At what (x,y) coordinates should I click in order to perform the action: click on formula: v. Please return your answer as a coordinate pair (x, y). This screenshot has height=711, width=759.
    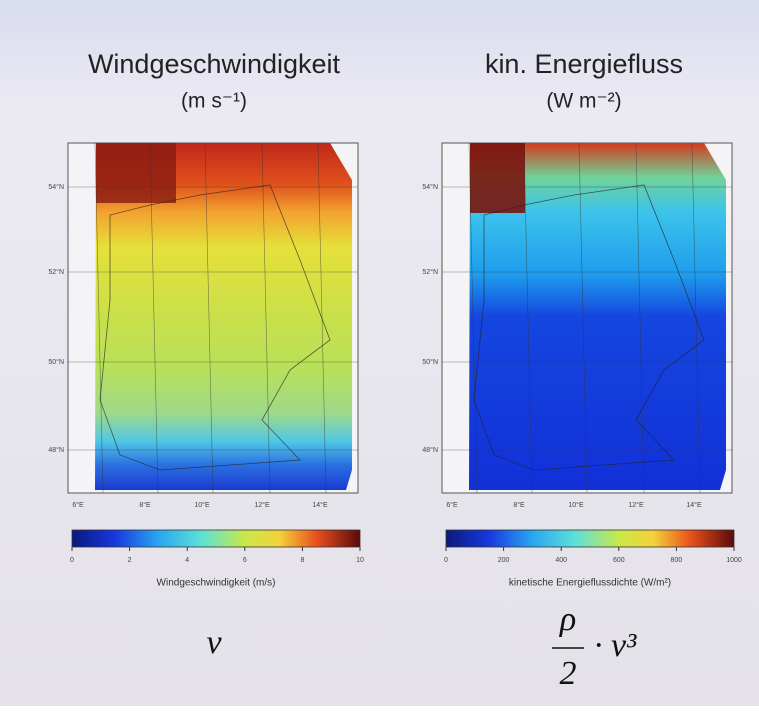
    Looking at the image, I should click on (214, 642).